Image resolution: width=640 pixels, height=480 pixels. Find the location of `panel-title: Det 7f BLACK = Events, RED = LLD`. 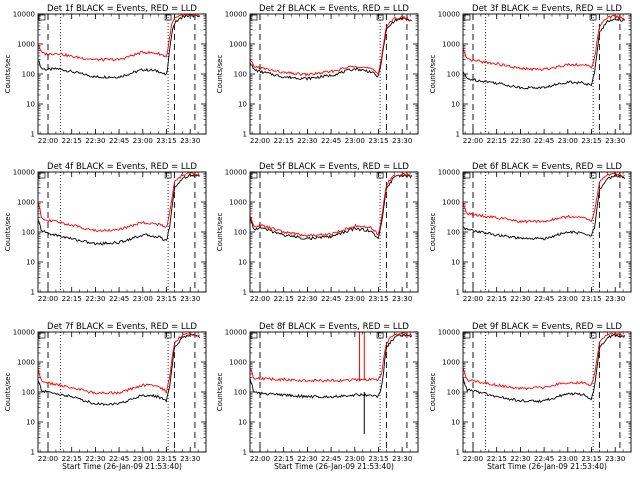

panel-title: Det 7f BLACK = Events, RED = LLD is located at coordinates (122, 327).